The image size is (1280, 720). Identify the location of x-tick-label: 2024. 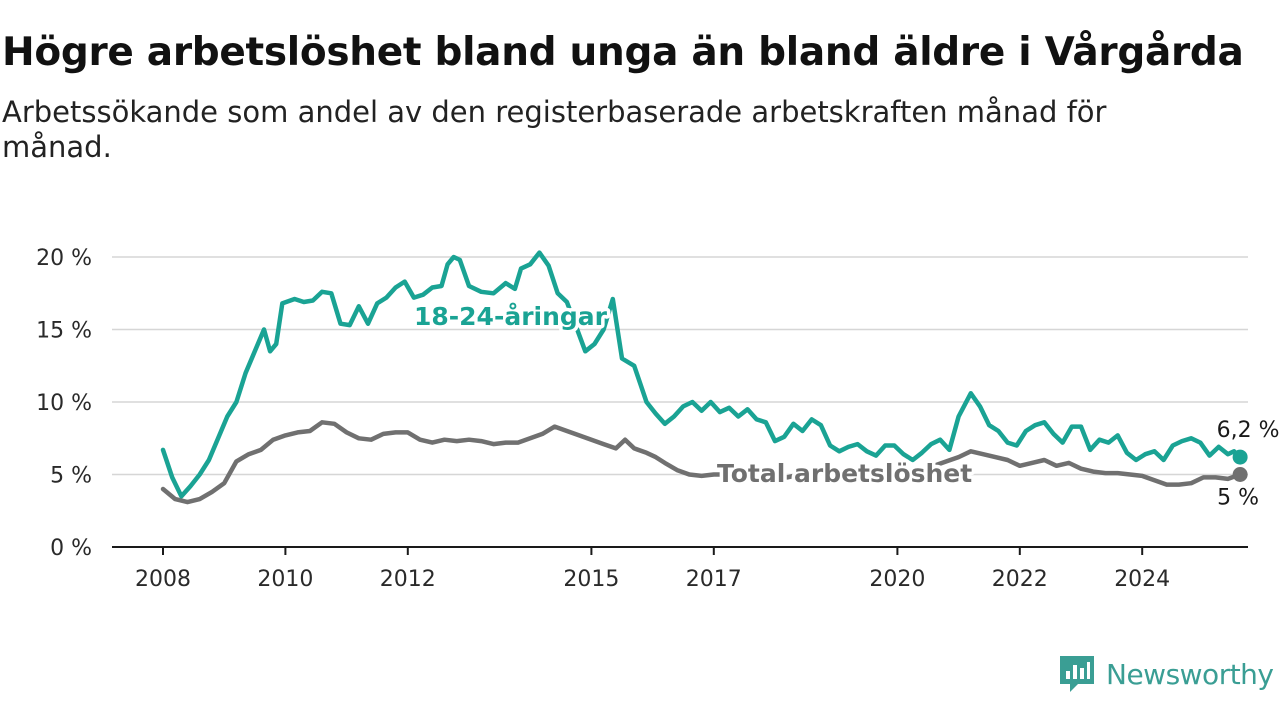
(1142, 579).